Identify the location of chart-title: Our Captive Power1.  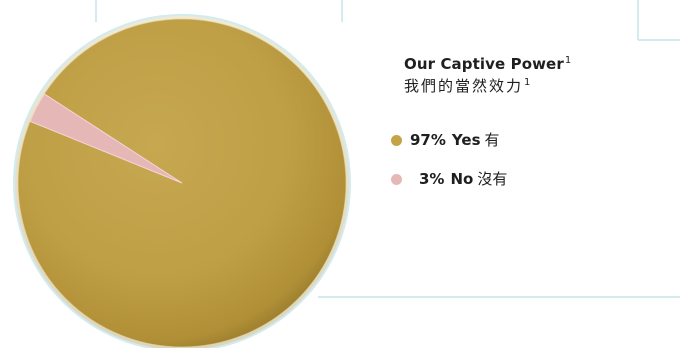
(487, 64).